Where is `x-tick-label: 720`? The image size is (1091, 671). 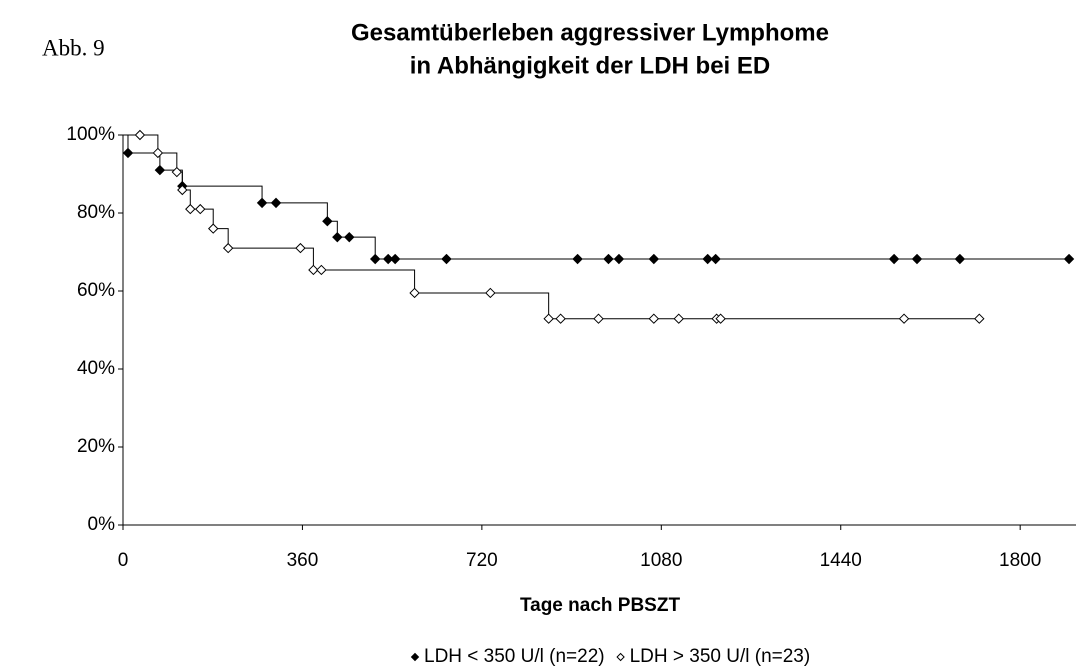
x-tick-label: 720 is located at coordinates (482, 560).